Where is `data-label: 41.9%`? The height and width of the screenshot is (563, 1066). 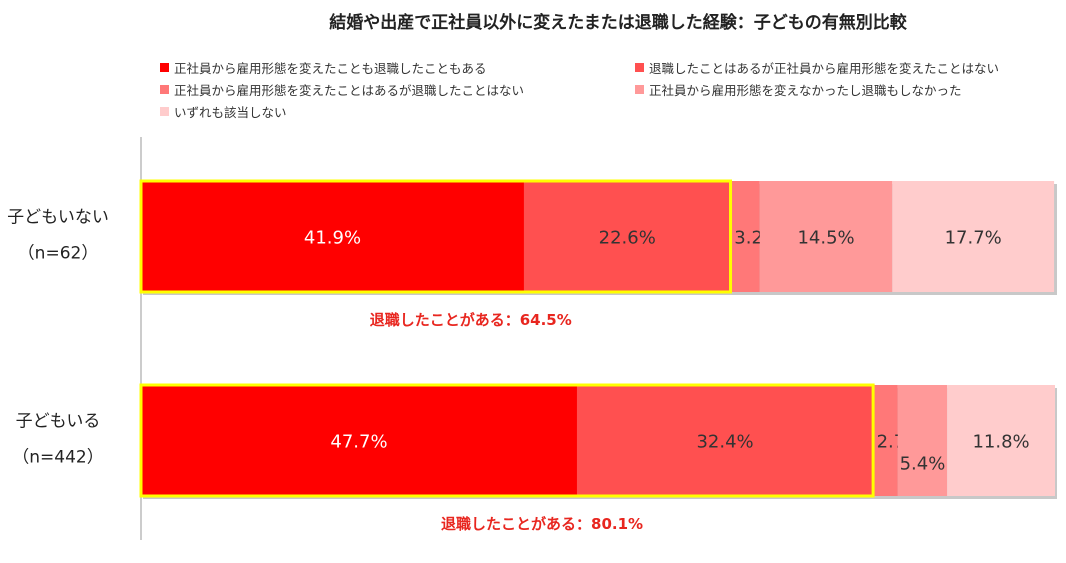
data-label: 41.9% is located at coordinates (332, 238).